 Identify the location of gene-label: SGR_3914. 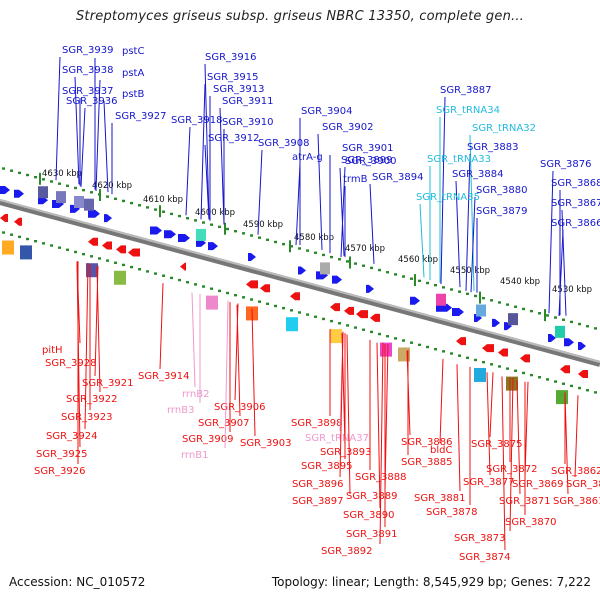
(164, 376).